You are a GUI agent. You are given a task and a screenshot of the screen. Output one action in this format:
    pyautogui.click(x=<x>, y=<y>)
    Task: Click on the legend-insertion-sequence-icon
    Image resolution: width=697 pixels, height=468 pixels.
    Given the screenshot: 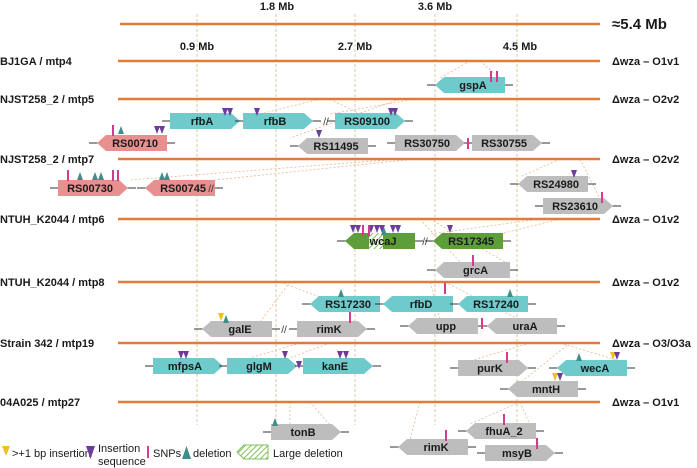 What is the action you would take?
    pyautogui.click(x=90, y=452)
    